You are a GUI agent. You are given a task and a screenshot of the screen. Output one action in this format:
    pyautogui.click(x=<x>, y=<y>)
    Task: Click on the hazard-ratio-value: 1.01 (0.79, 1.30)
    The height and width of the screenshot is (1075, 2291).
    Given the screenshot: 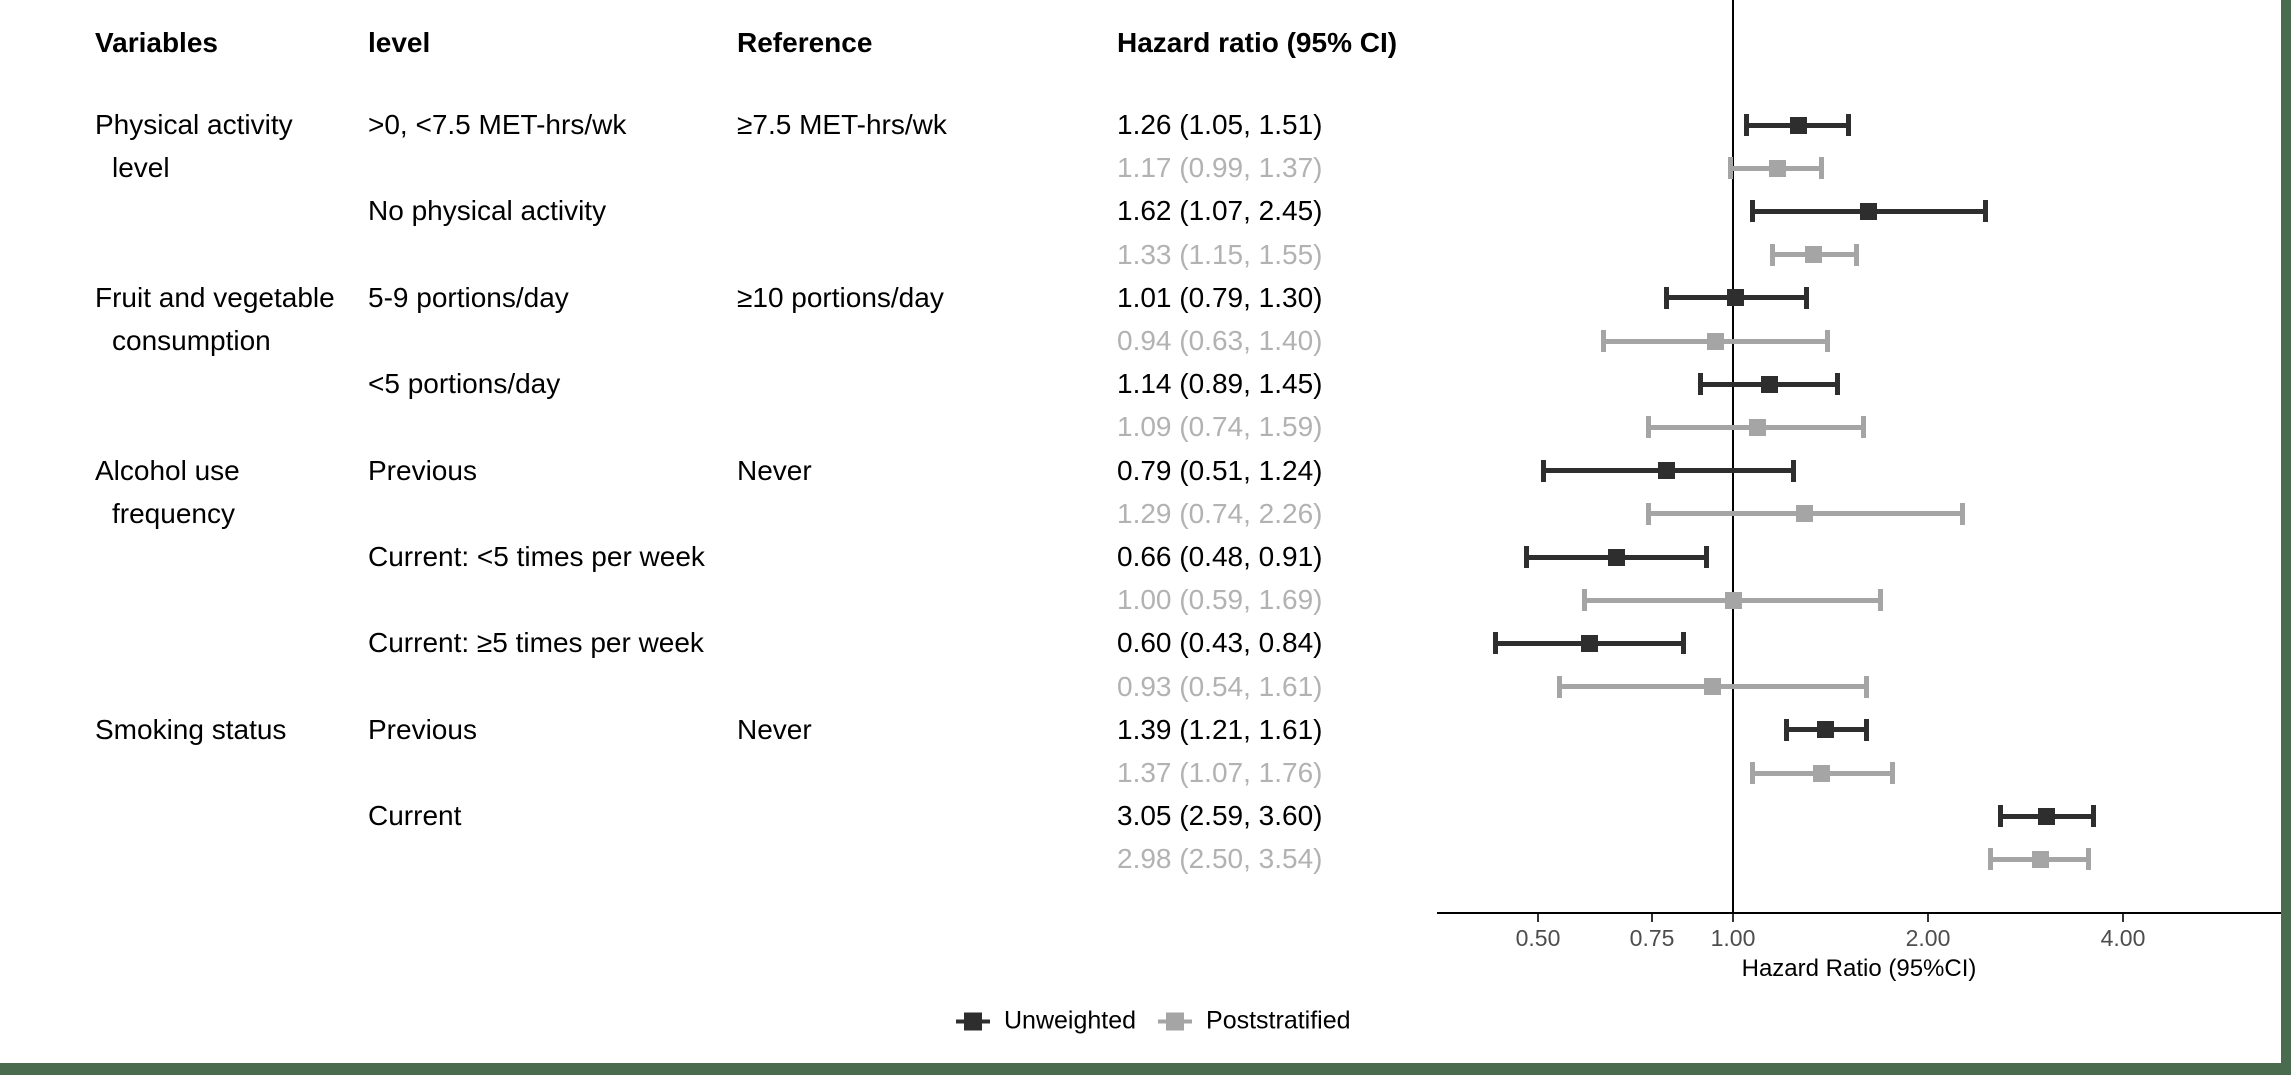 What is the action you would take?
    pyautogui.click(x=1220, y=297)
    